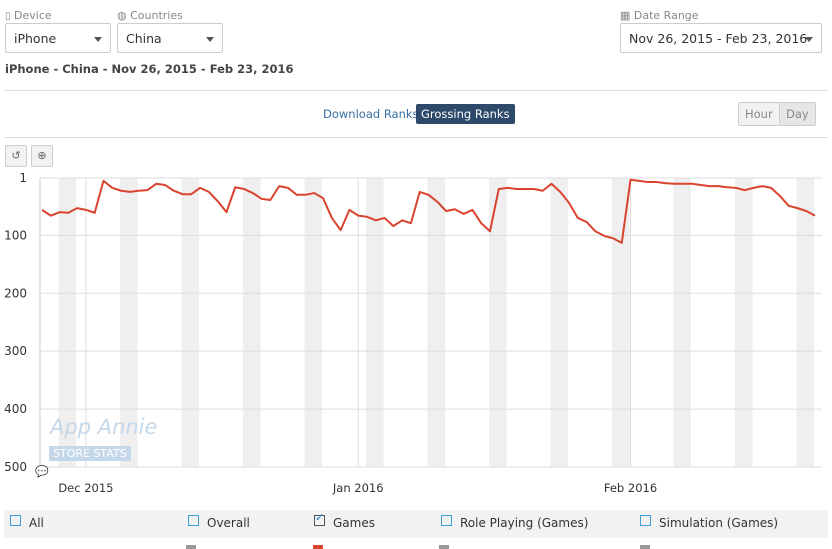  I want to click on tab-grossing: Grossing Ranks, so click(465, 114).